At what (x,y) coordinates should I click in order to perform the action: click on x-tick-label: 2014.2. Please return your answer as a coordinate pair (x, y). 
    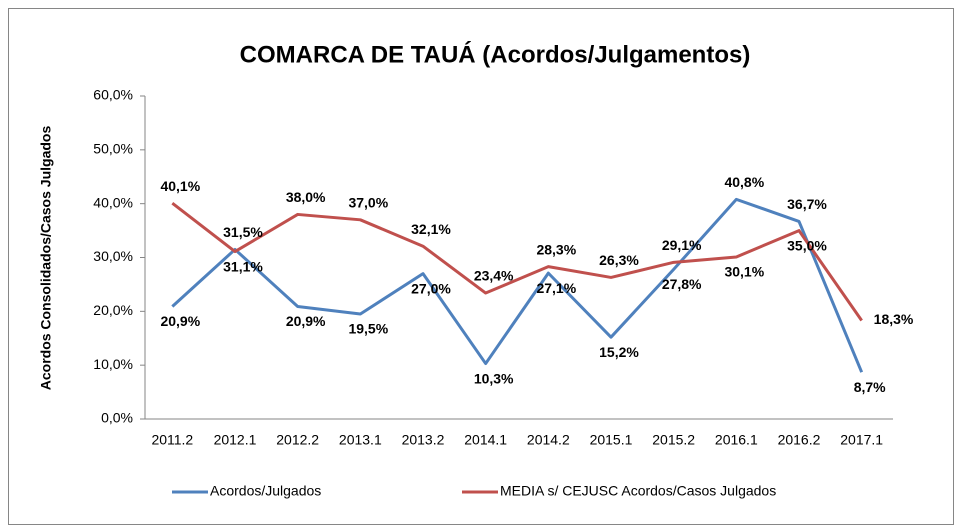
    Looking at the image, I should click on (548, 440).